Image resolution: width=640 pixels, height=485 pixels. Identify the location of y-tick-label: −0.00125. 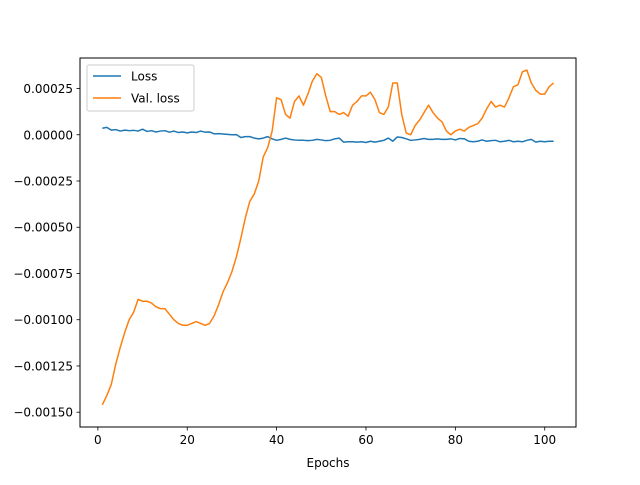
(43, 366).